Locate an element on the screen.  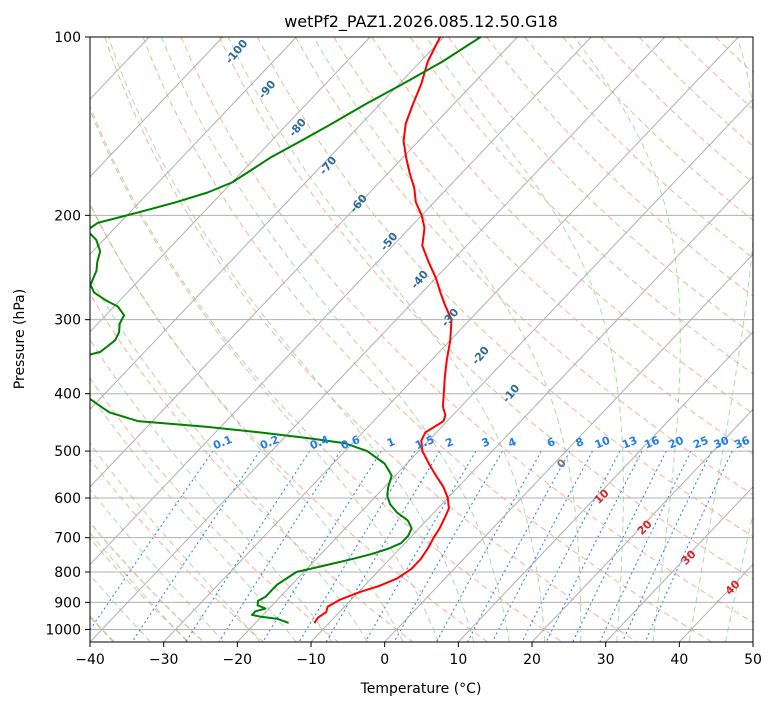
x-tick-label: −40 is located at coordinates (90, 660).